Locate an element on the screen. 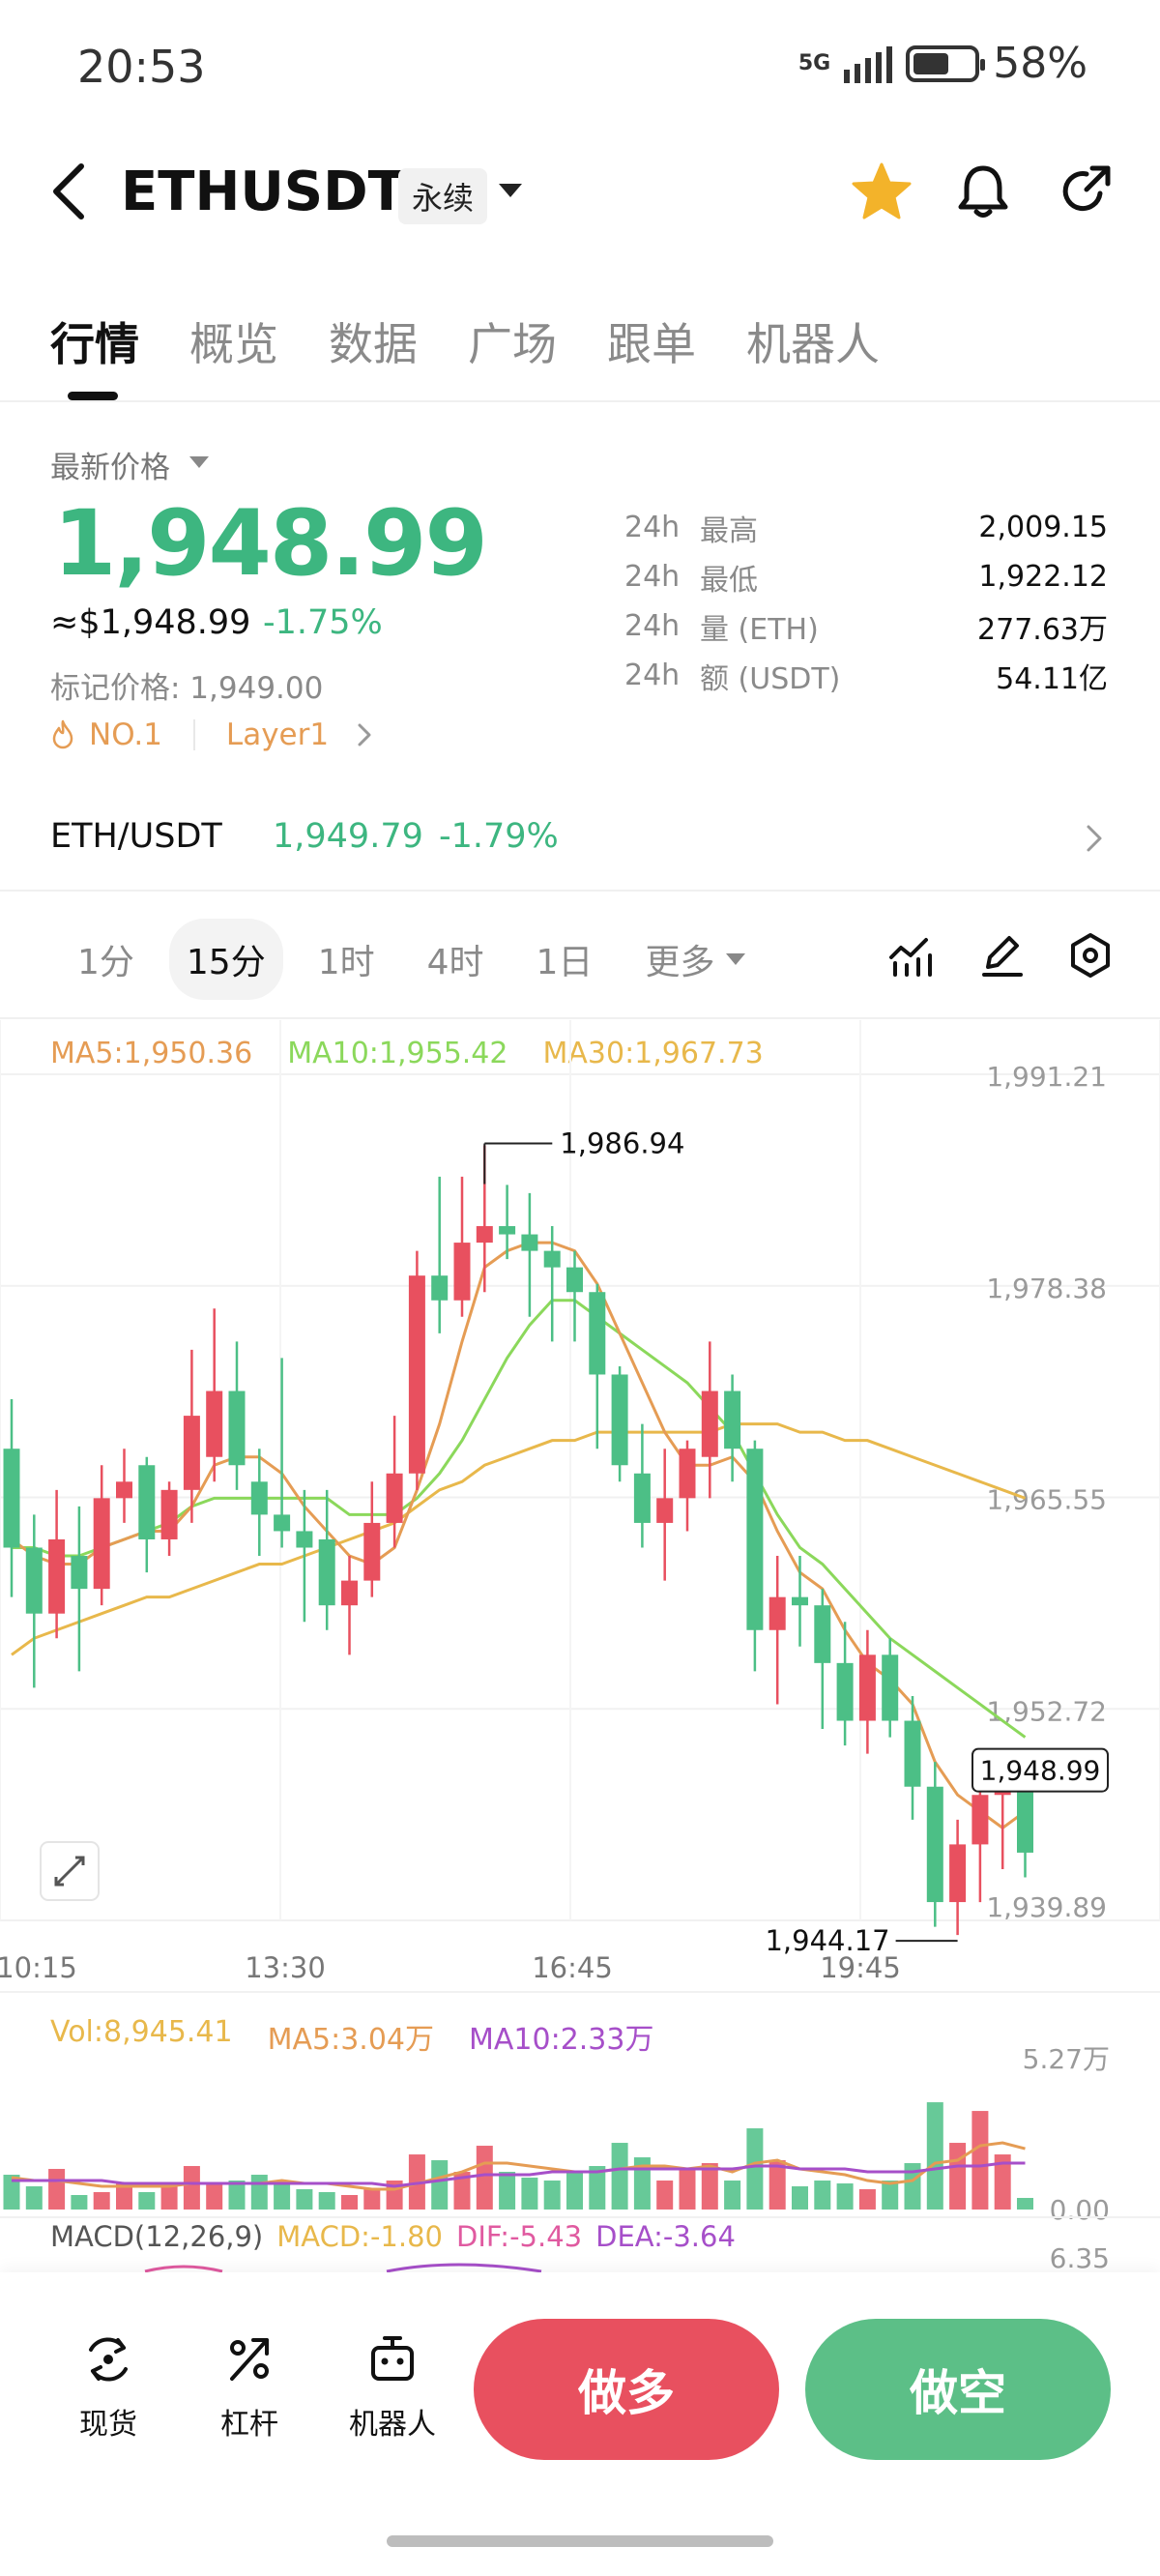 This screenshot has width=1160, height=2576. tab-data: 数据 is located at coordinates (374, 344).